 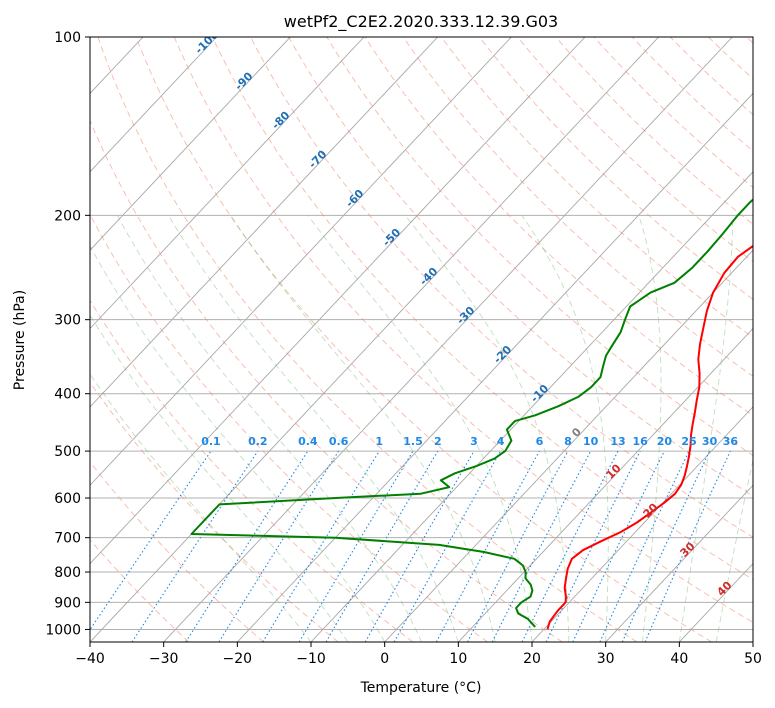 What do you see at coordinates (438, 441) in the screenshot?
I see `mixing-ratio-label: 2` at bounding box center [438, 441].